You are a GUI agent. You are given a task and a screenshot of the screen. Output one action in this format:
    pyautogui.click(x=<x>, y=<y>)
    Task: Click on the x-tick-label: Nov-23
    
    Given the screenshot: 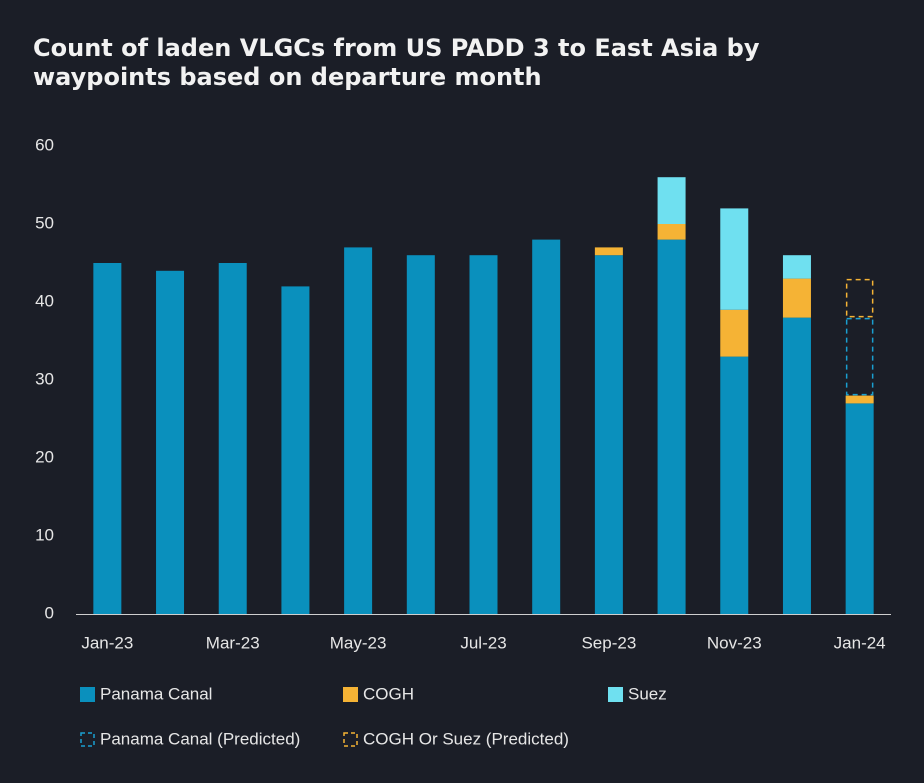 What is the action you would take?
    pyautogui.click(x=734, y=642)
    